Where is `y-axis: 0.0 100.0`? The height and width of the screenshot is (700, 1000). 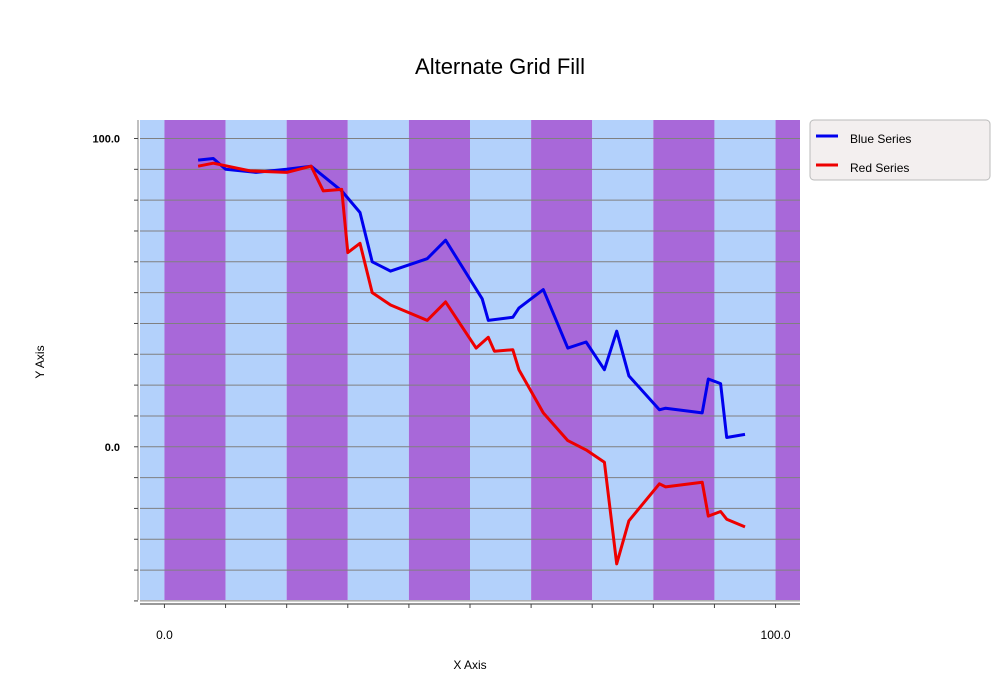
y-axis: 0.0 100.0 is located at coordinates (115, 361).